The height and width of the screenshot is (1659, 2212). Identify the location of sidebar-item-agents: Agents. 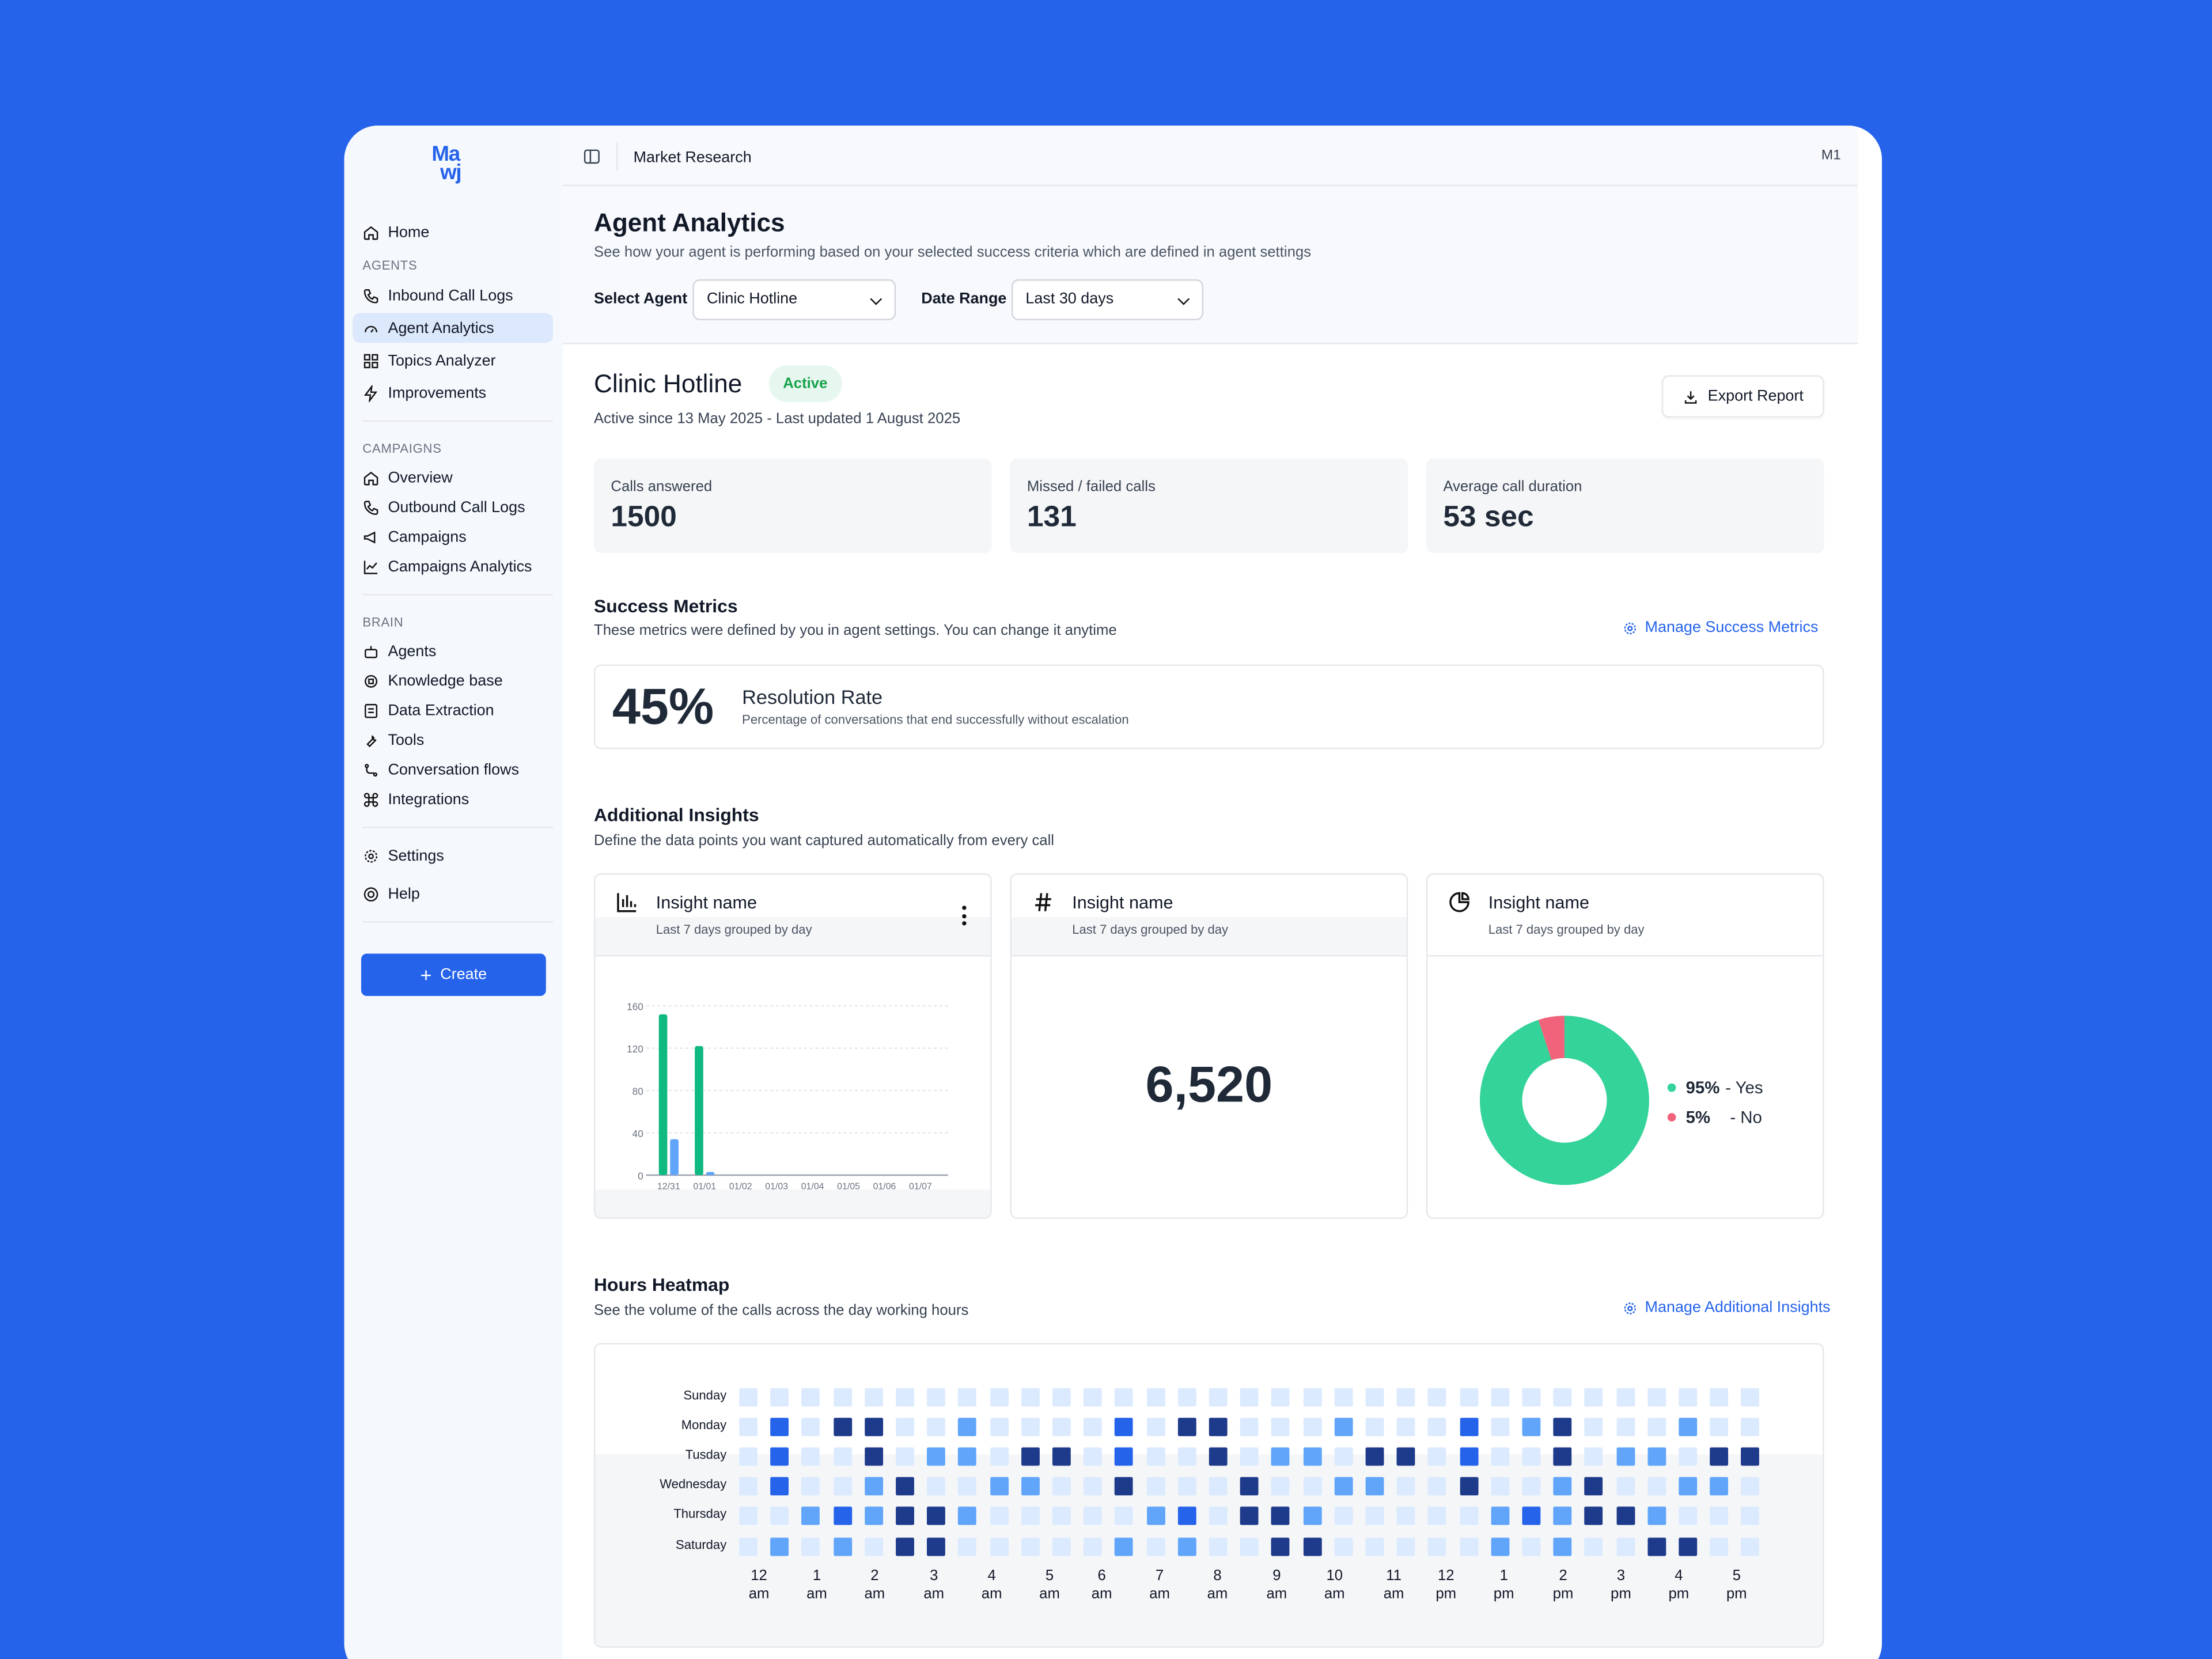
(453, 650).